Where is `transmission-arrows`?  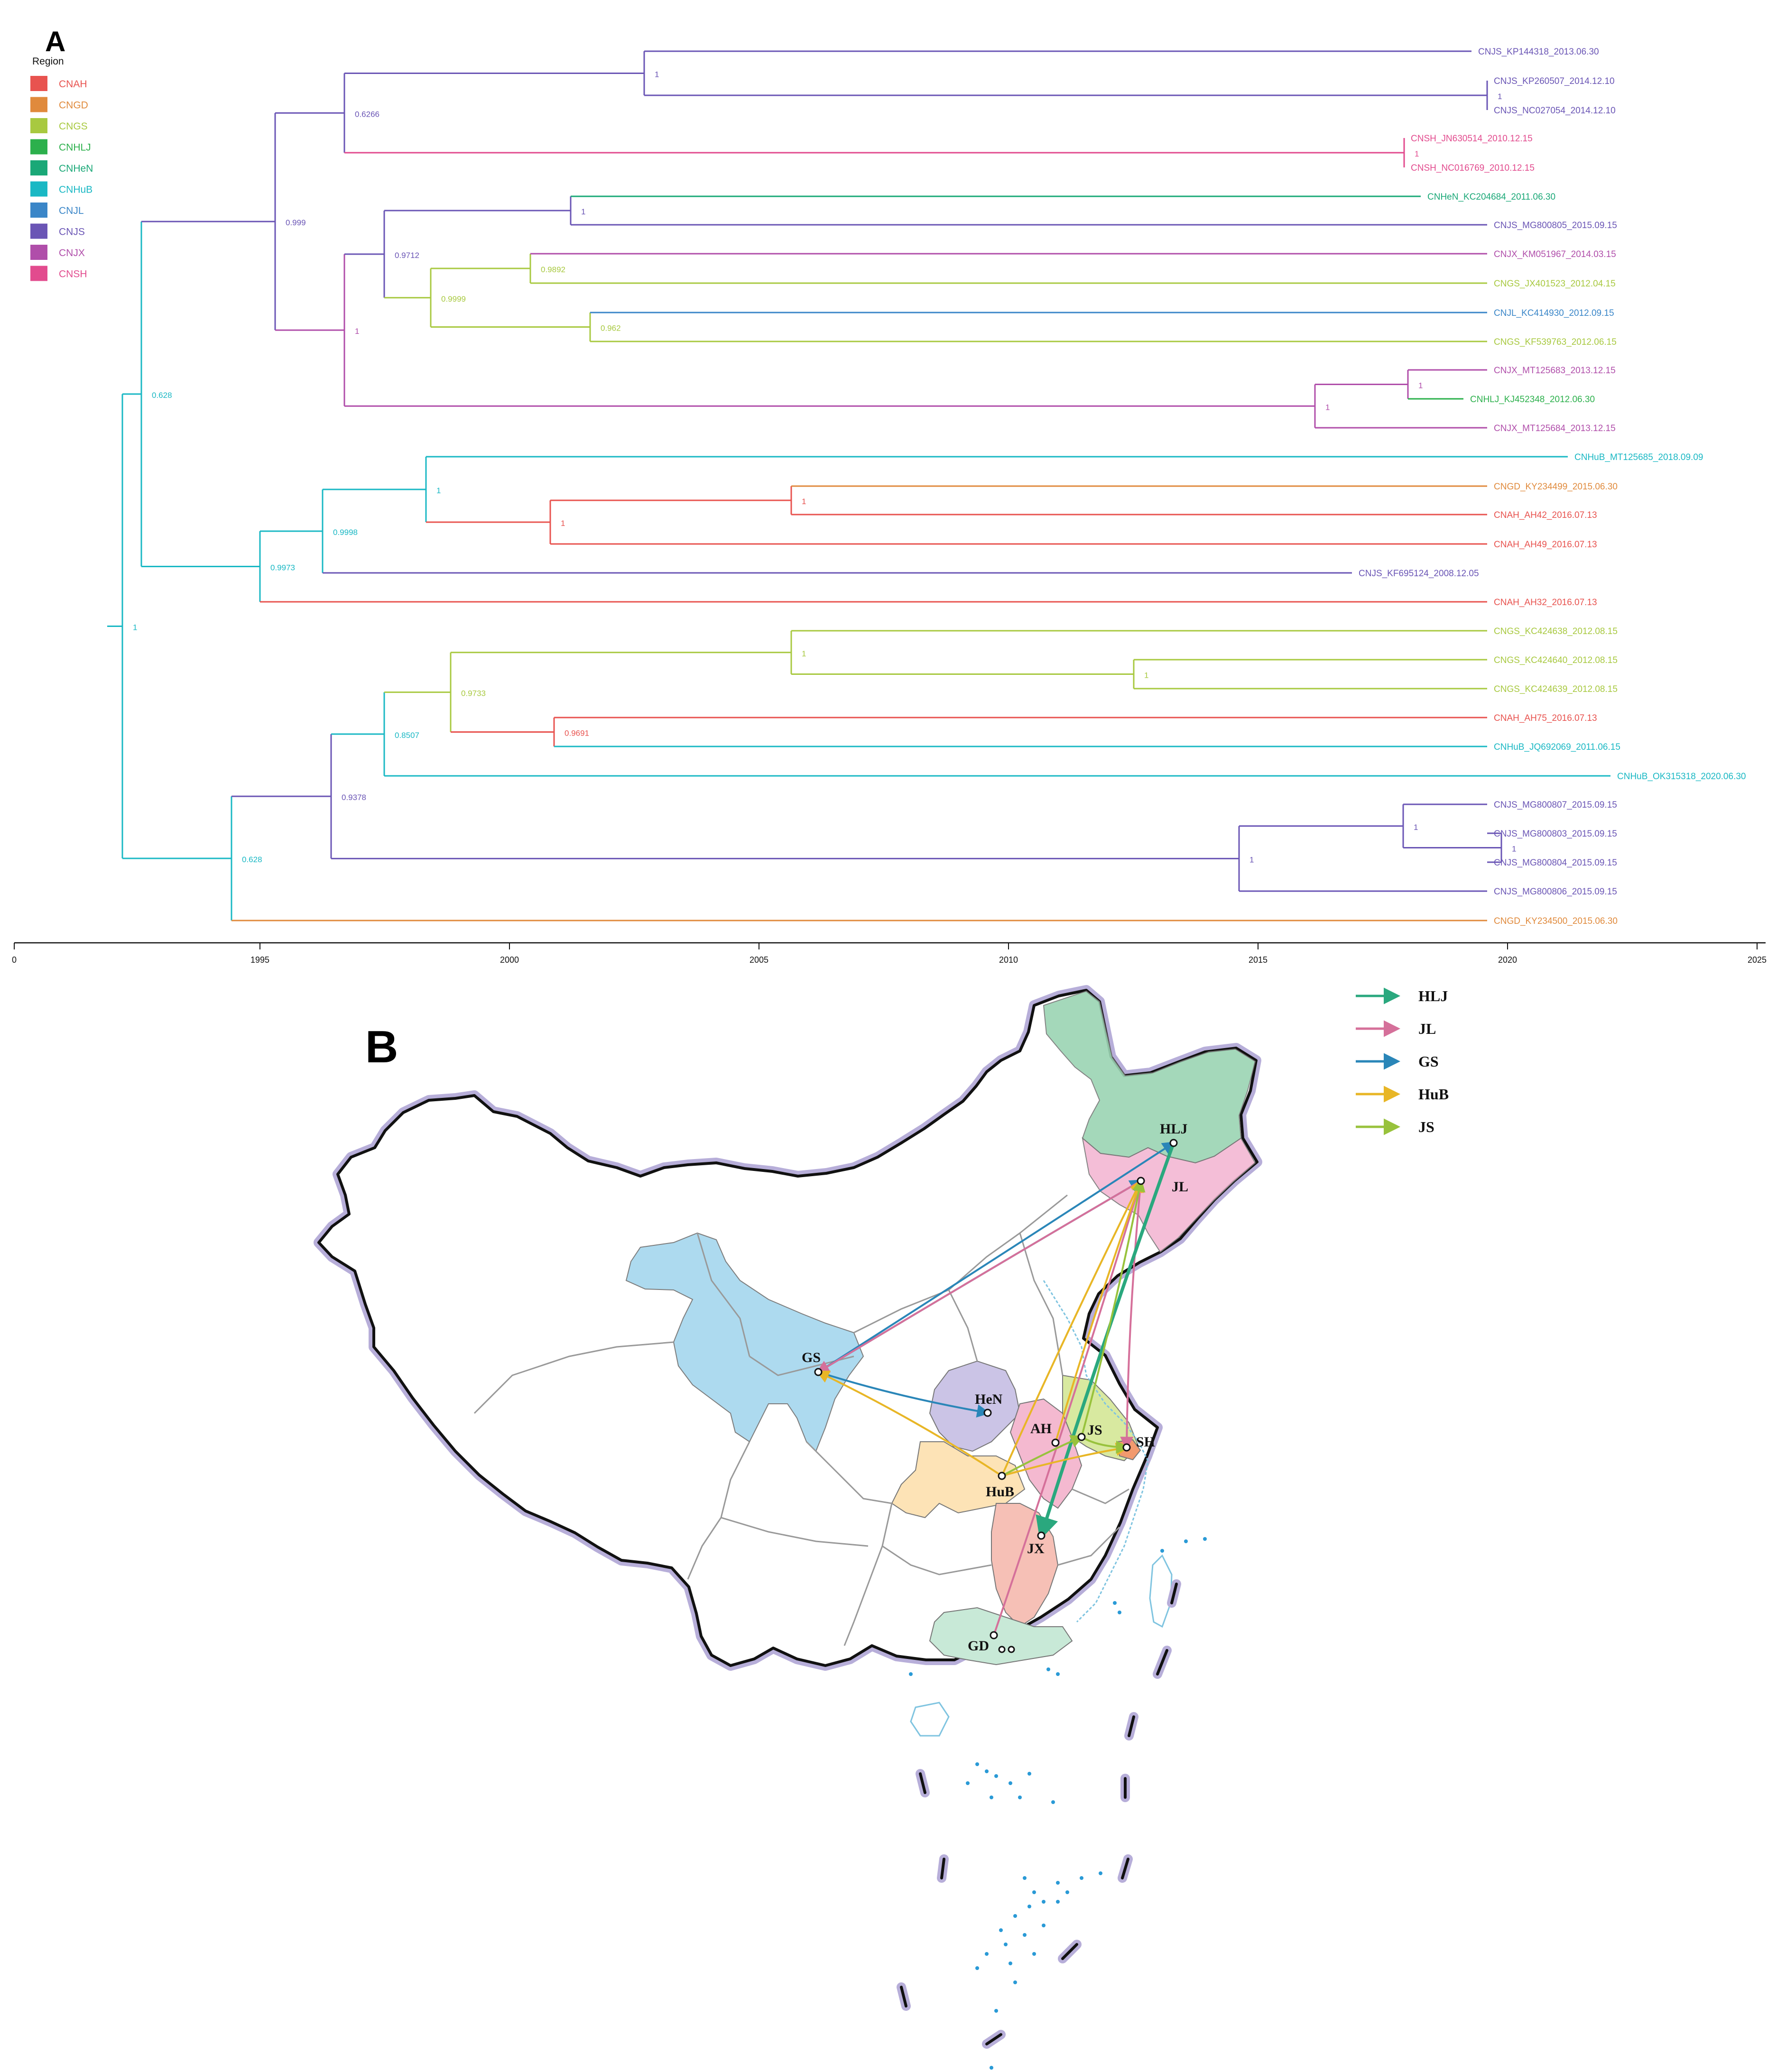
transmission-arrows is located at coordinates (995, 1388).